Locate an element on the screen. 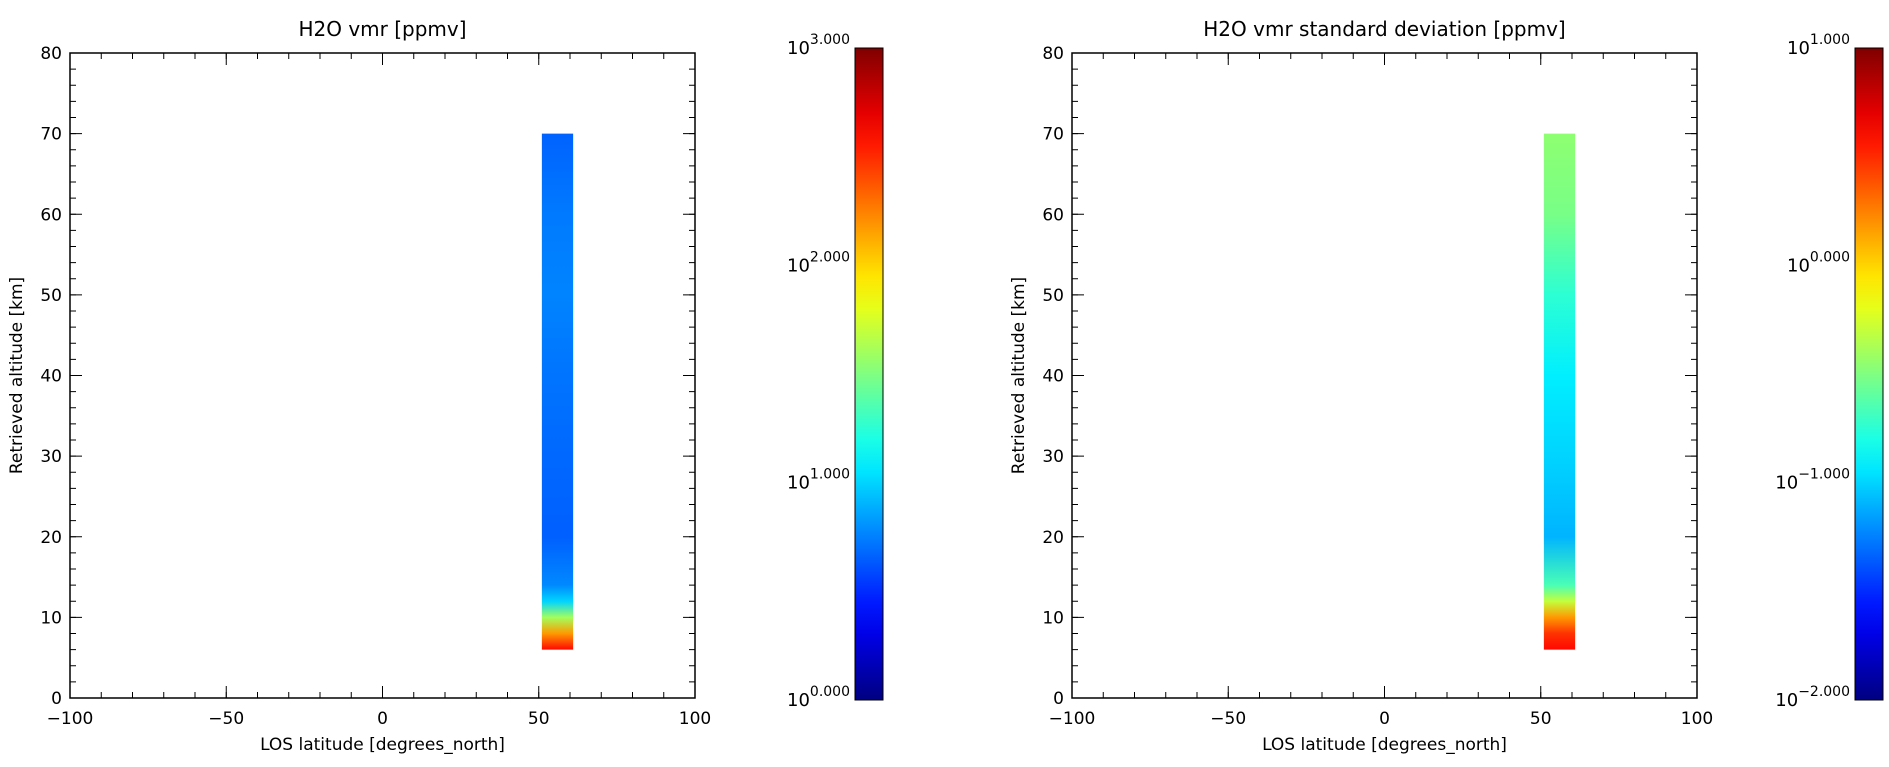  colorbar-label: 102.000 is located at coordinates (818, 262).